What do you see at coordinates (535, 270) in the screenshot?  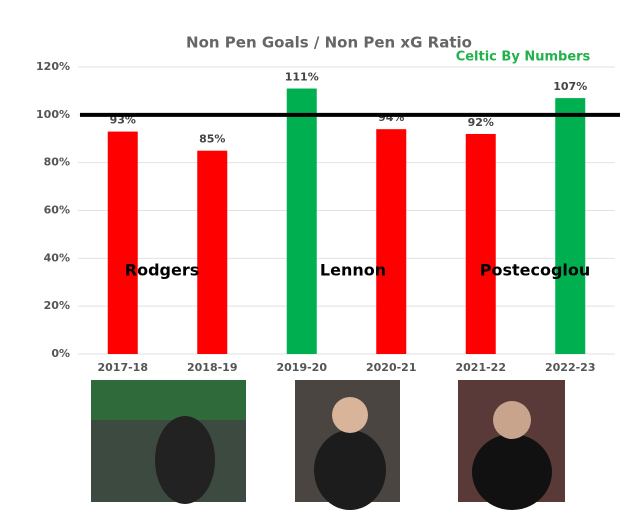 I see `manager-label: Postecoglou` at bounding box center [535, 270].